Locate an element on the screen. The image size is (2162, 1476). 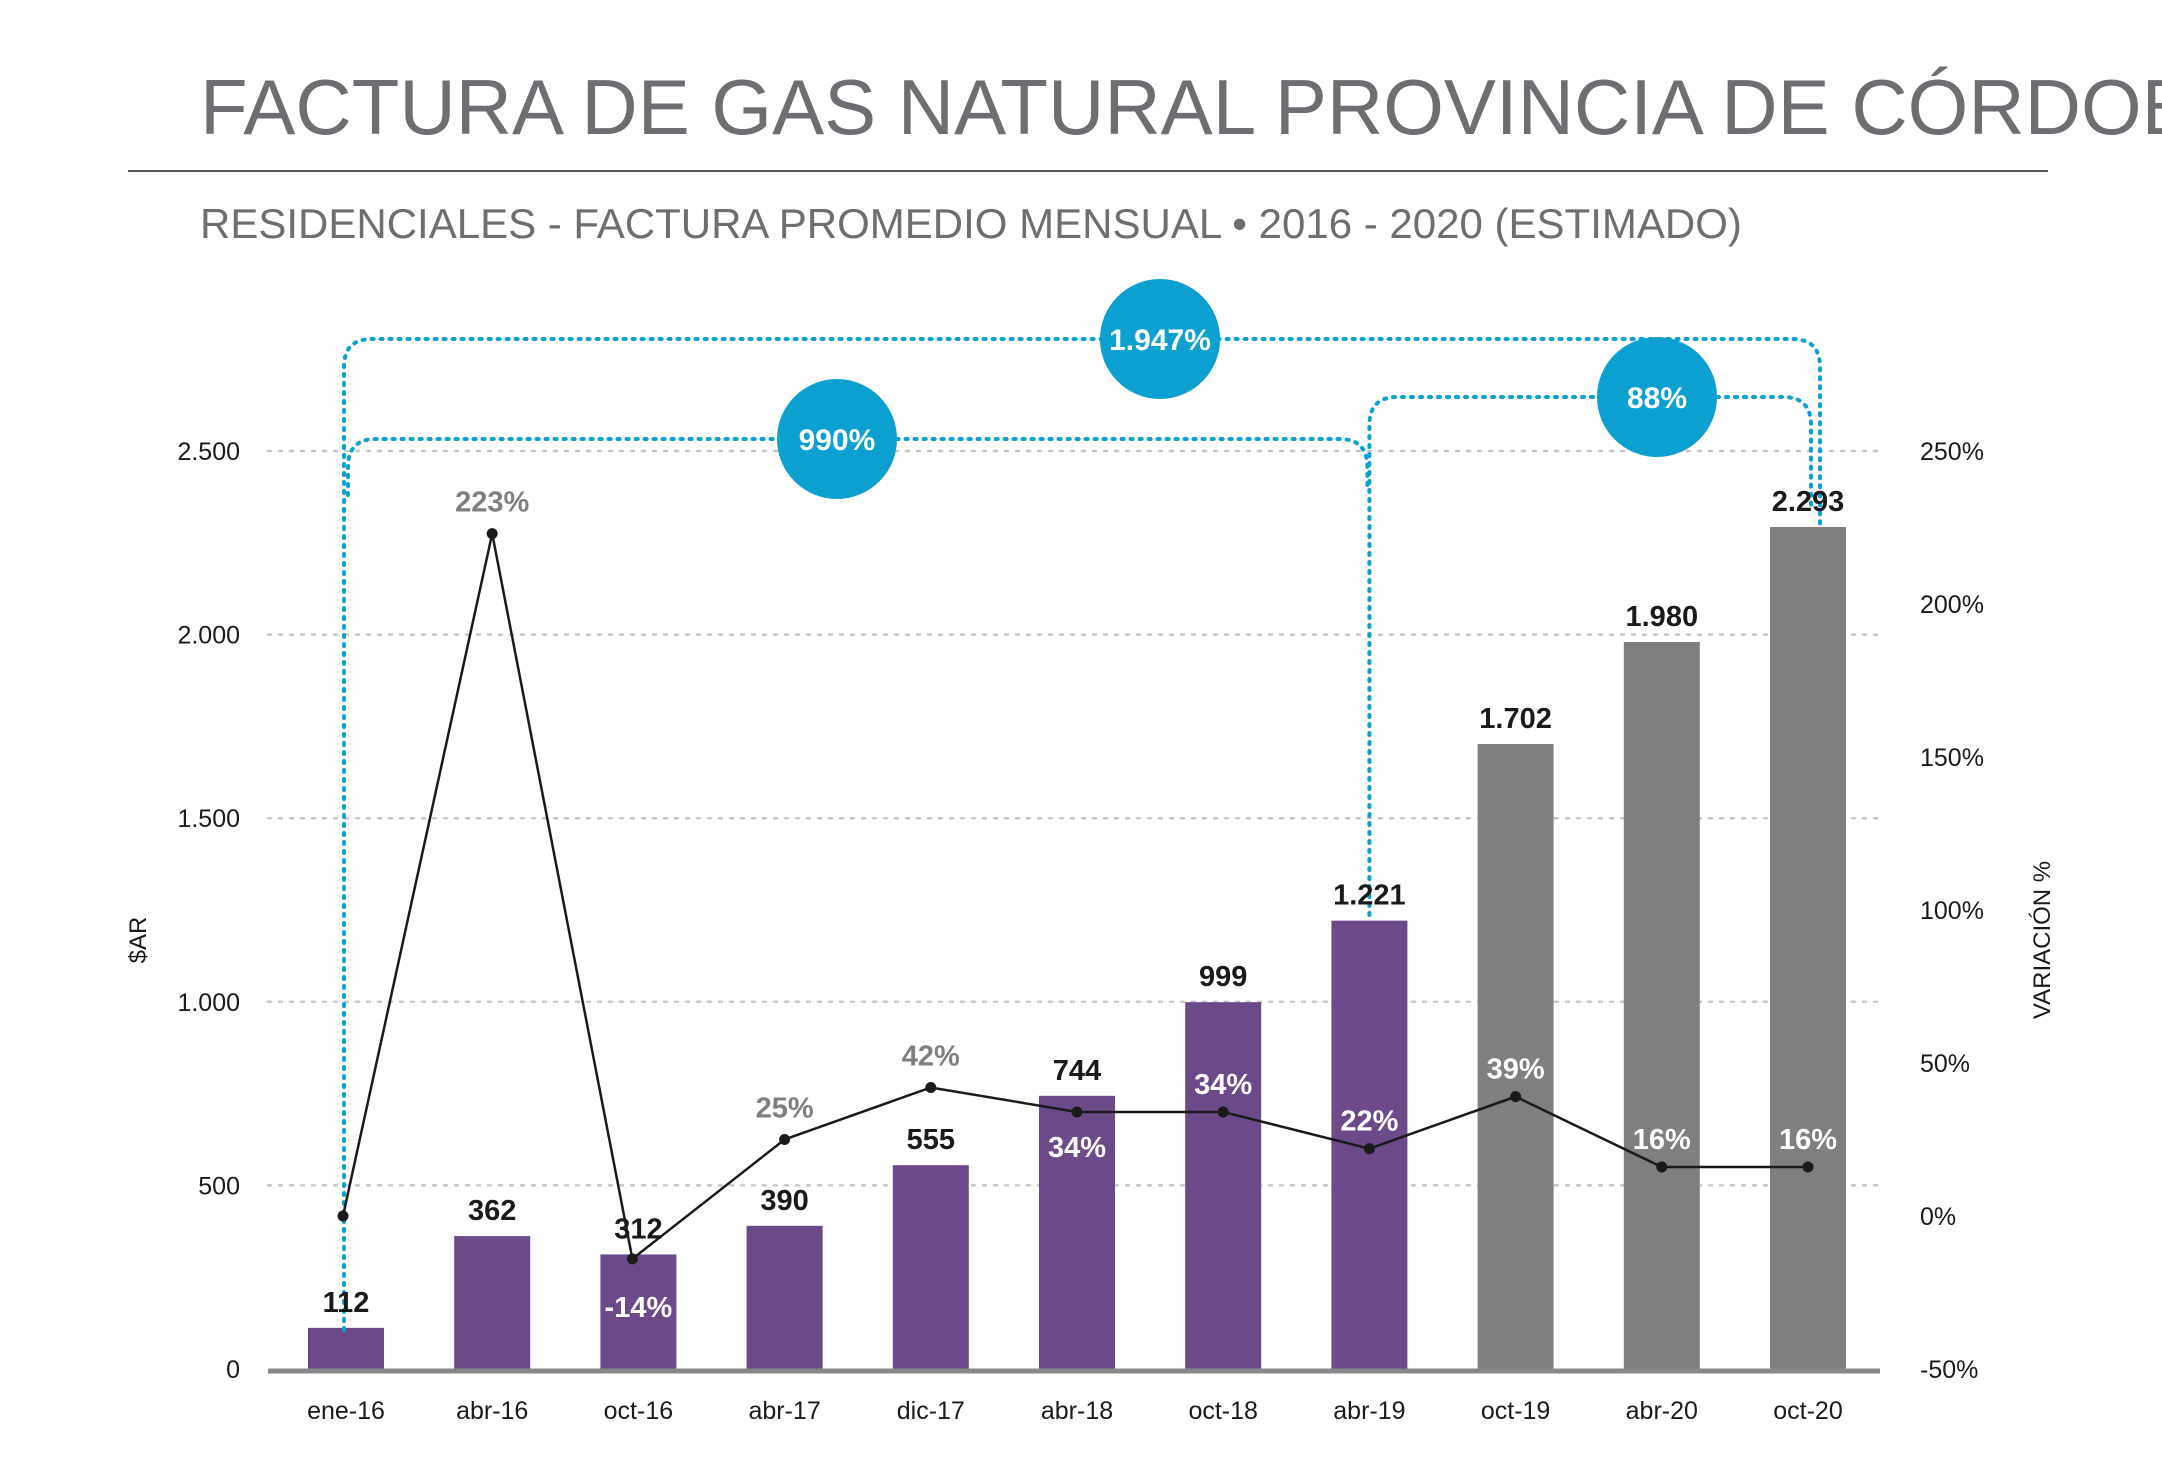
bar-value-label: 744 is located at coordinates (1077, 1071).